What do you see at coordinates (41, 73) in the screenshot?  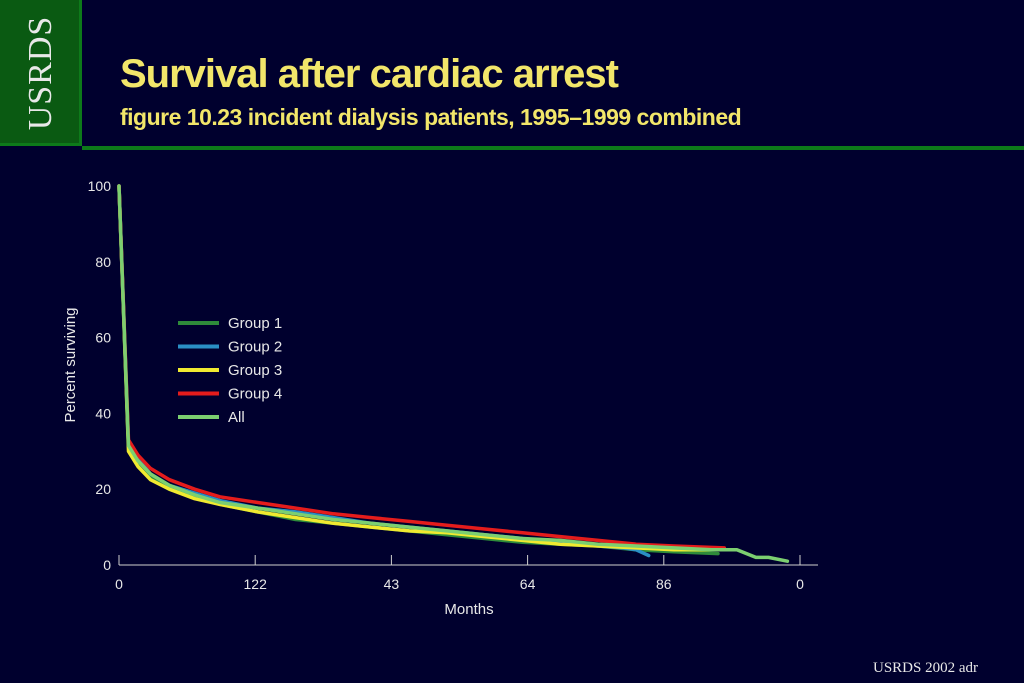 I see `usrds-logo-box: USRDS` at bounding box center [41, 73].